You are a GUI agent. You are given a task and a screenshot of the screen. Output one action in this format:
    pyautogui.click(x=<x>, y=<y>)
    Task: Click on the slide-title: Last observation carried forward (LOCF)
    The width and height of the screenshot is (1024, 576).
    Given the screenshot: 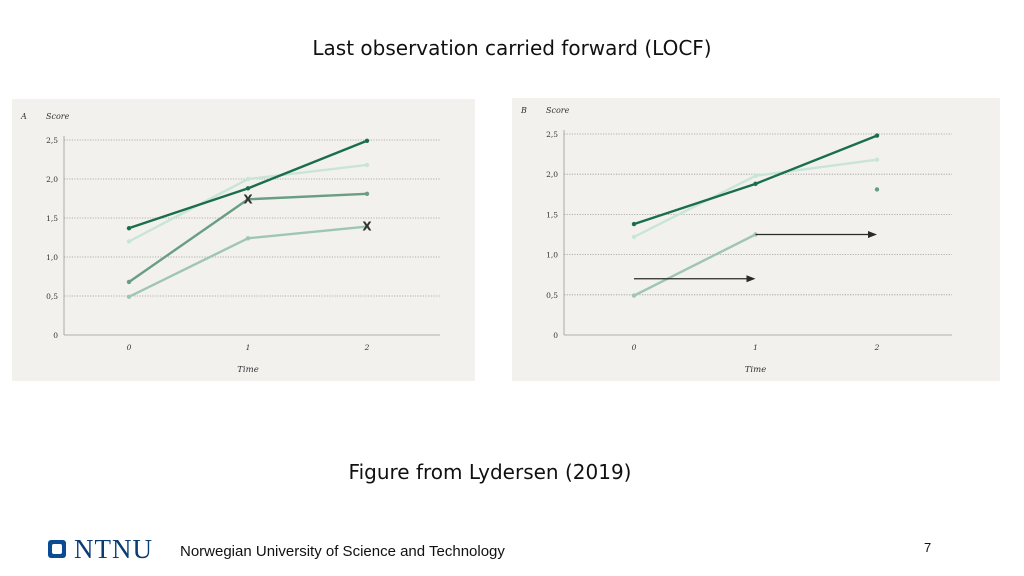 What is the action you would take?
    pyautogui.click(x=512, y=48)
    